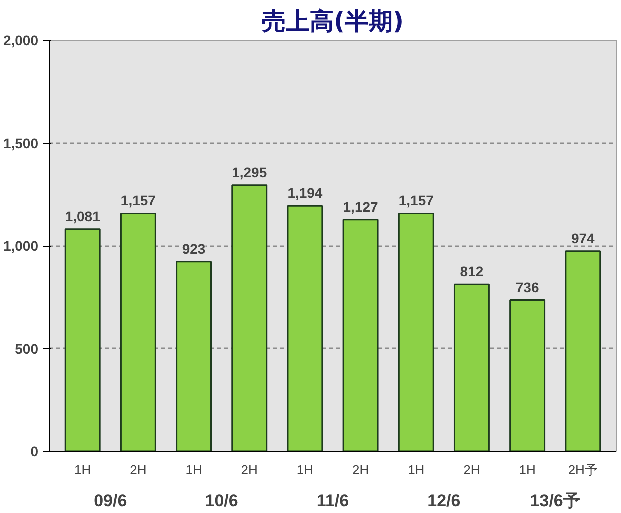 Image resolution: width=621 pixels, height=513 pixels. I want to click on chart-title: 売上高(半期), so click(333, 22).